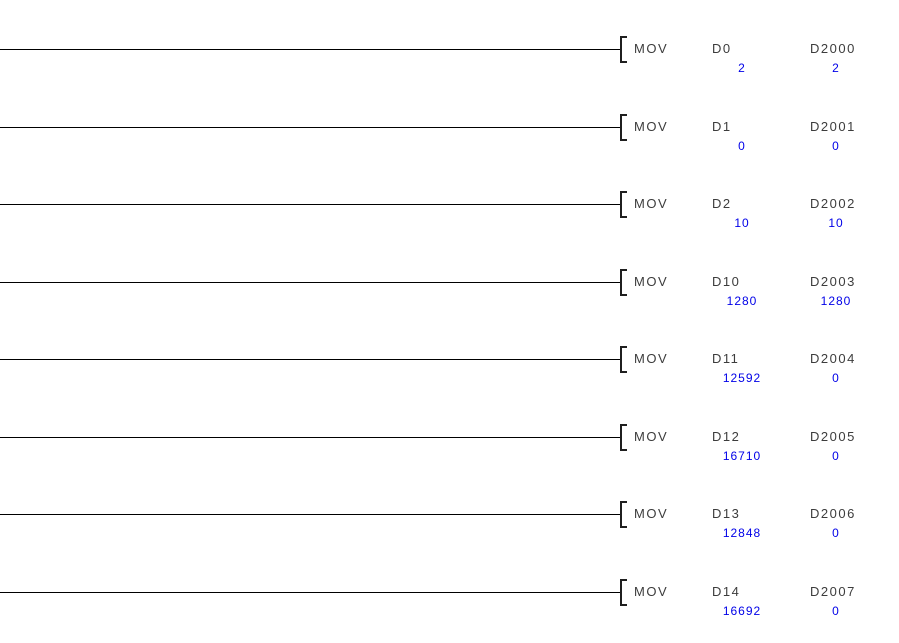  Describe the element at coordinates (722, 203) in the screenshot. I see `source-operand: D2` at that location.